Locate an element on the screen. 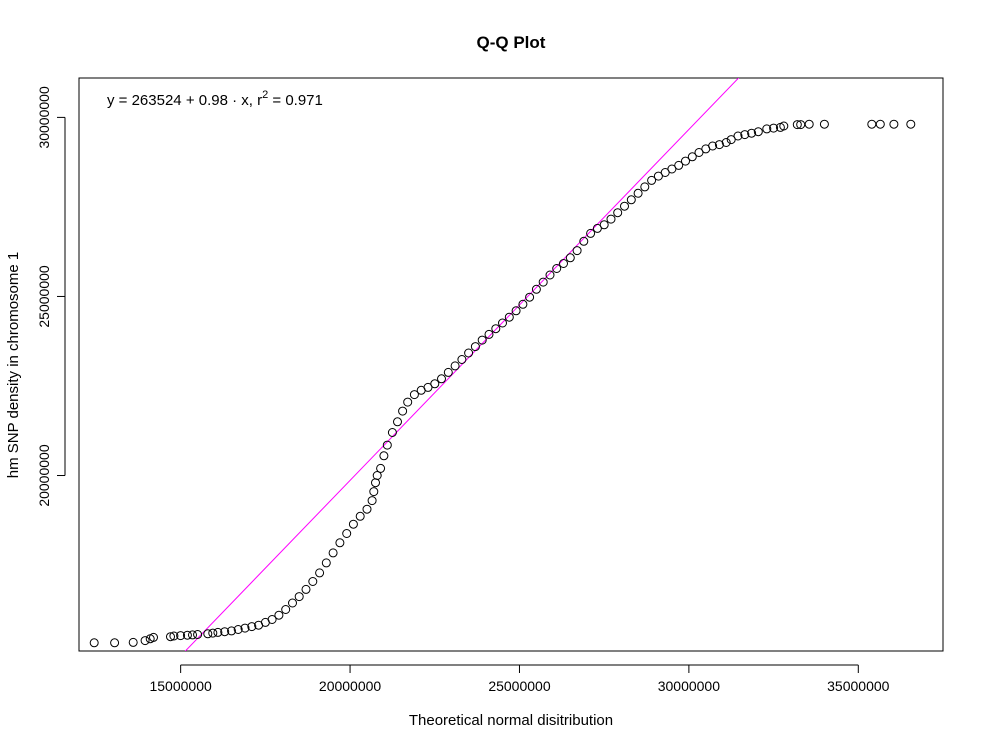  y-tick-label: 20000000 is located at coordinates (44, 475).